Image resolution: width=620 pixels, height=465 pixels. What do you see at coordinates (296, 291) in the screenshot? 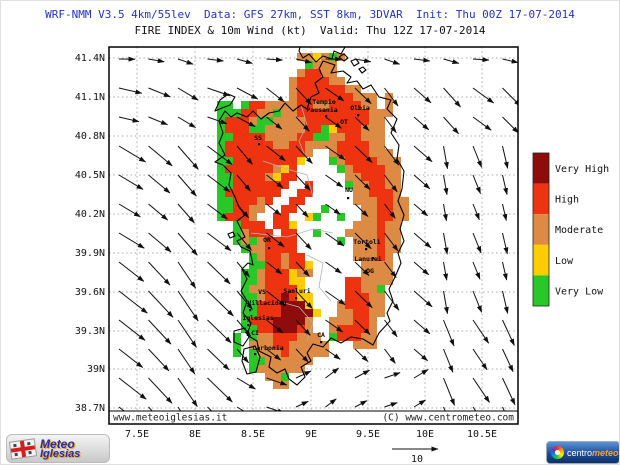
I see `town-label: Sanluri` at bounding box center [296, 291].